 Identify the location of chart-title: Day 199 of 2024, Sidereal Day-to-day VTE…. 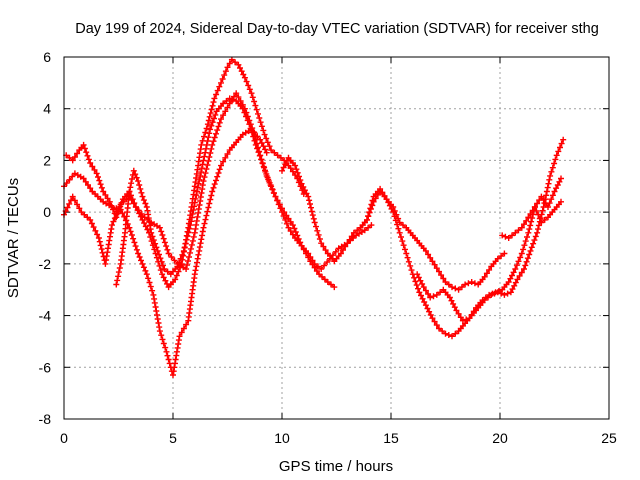
(337, 29).